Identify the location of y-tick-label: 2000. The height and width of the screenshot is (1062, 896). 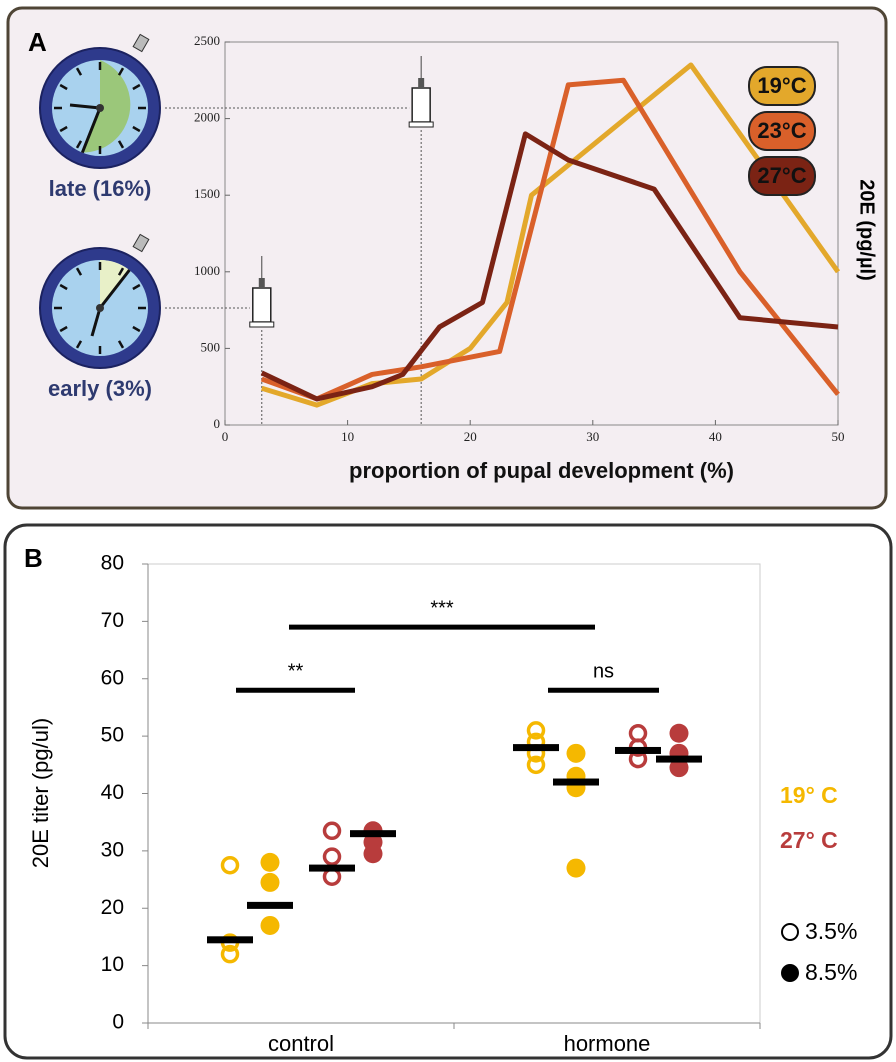
(207, 117).